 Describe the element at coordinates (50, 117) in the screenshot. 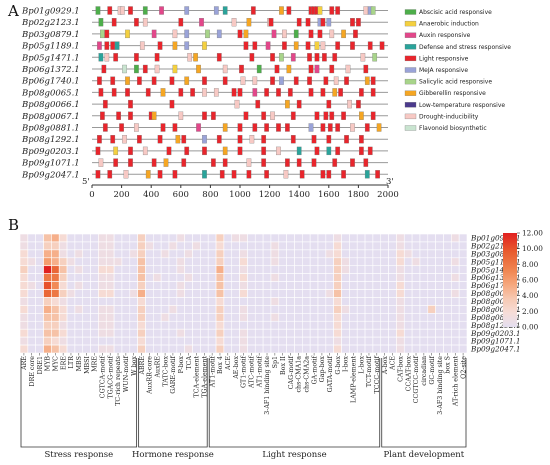

I see `gene-label: Bp08g0067.1` at that location.